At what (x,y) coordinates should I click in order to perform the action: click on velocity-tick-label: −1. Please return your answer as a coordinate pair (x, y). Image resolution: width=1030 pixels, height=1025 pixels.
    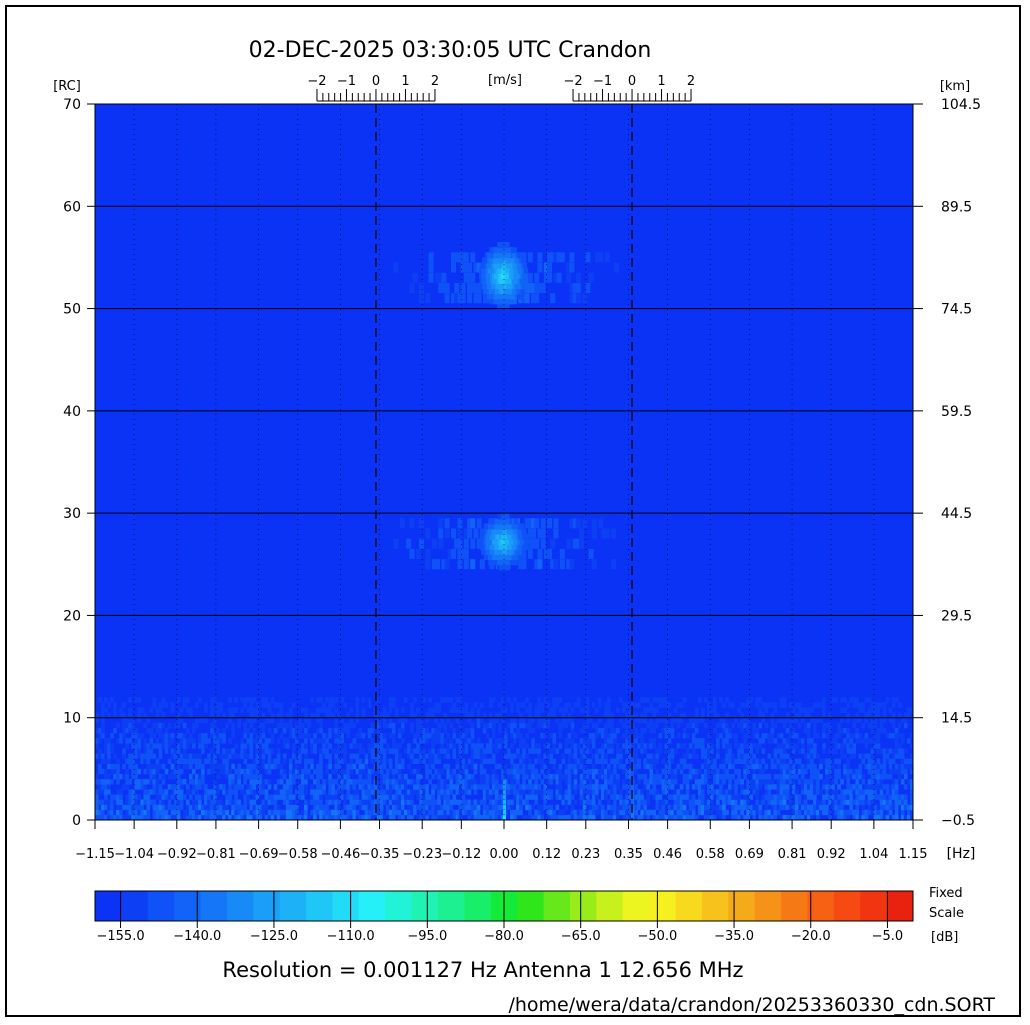
    Looking at the image, I should click on (602, 81).